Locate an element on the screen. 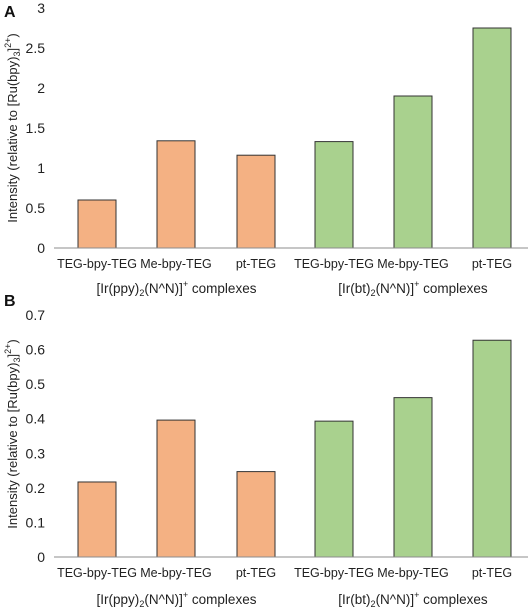 This screenshot has height=611, width=532. y-tick-label: 2 is located at coordinates (41, 88).